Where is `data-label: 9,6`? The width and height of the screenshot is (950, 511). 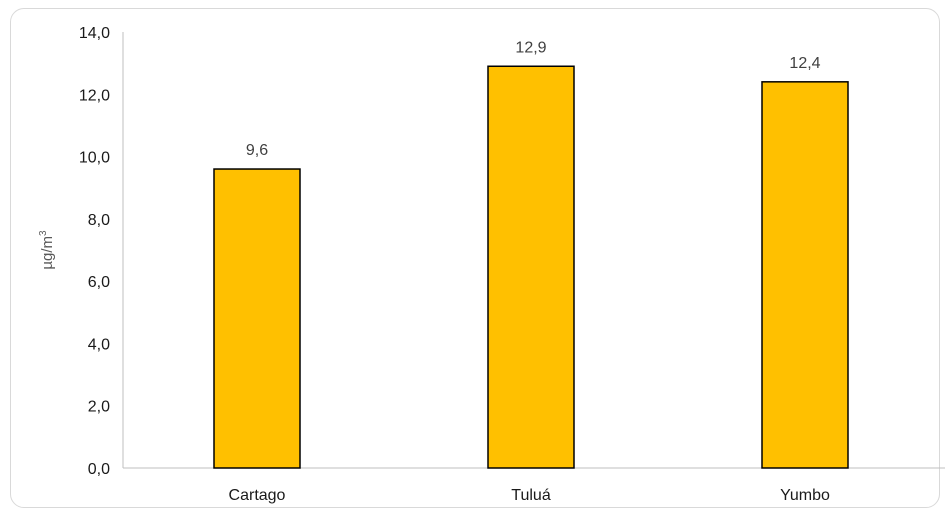
data-label: 9,6 is located at coordinates (257, 150).